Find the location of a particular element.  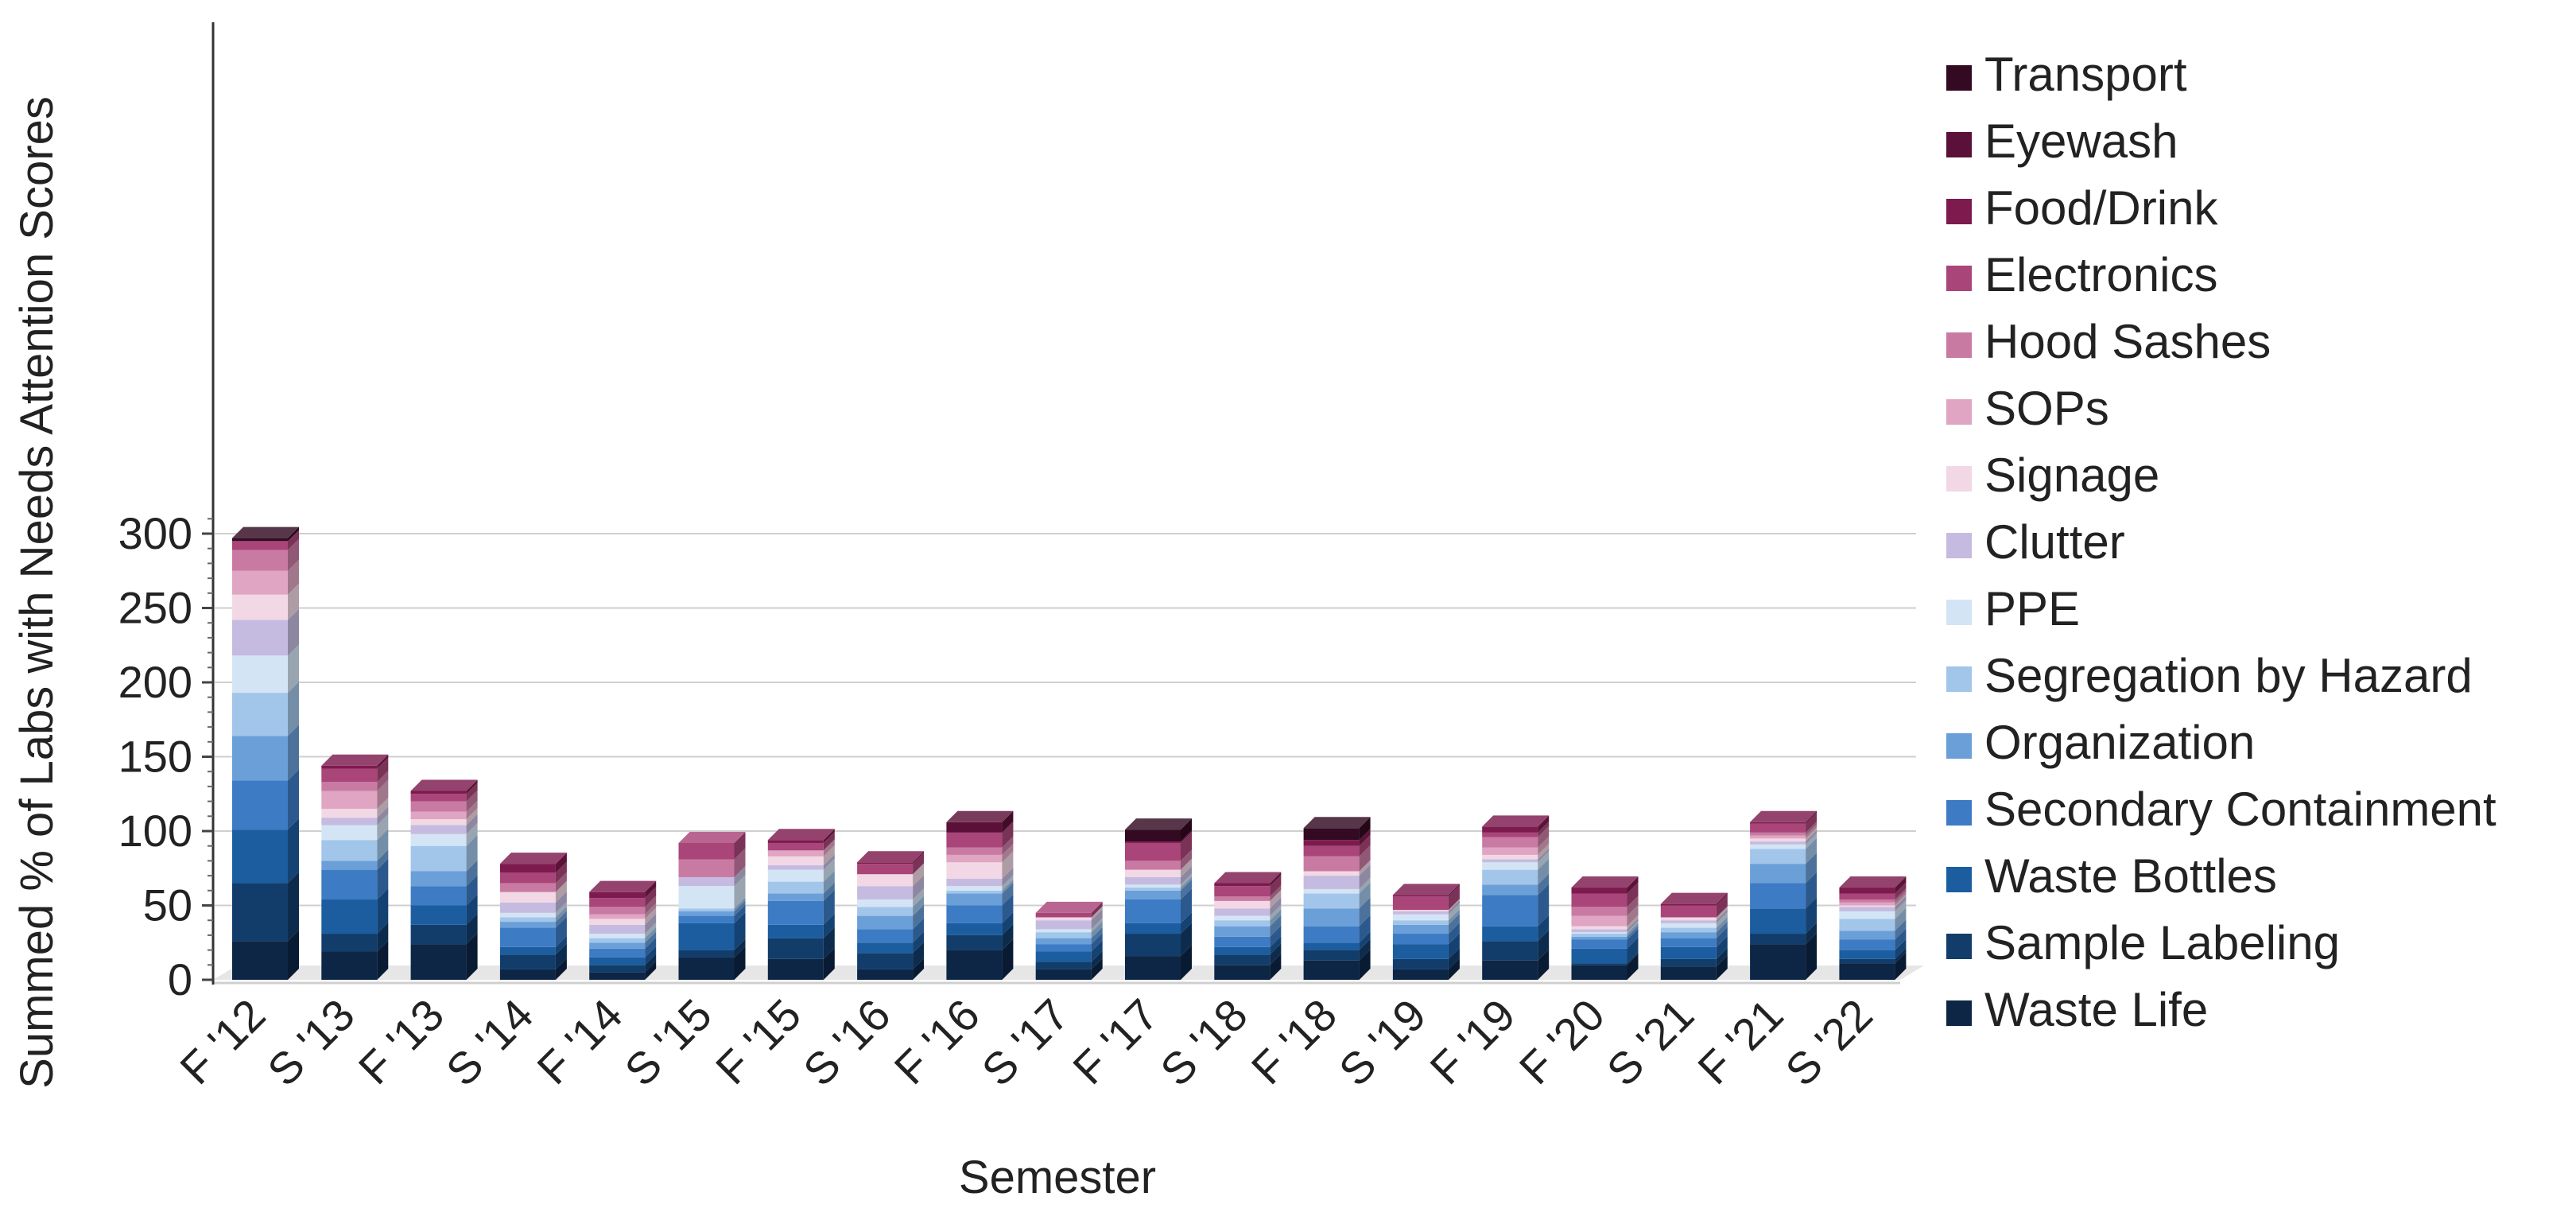

x-tick-label: S '21 is located at coordinates (1651, 1042).